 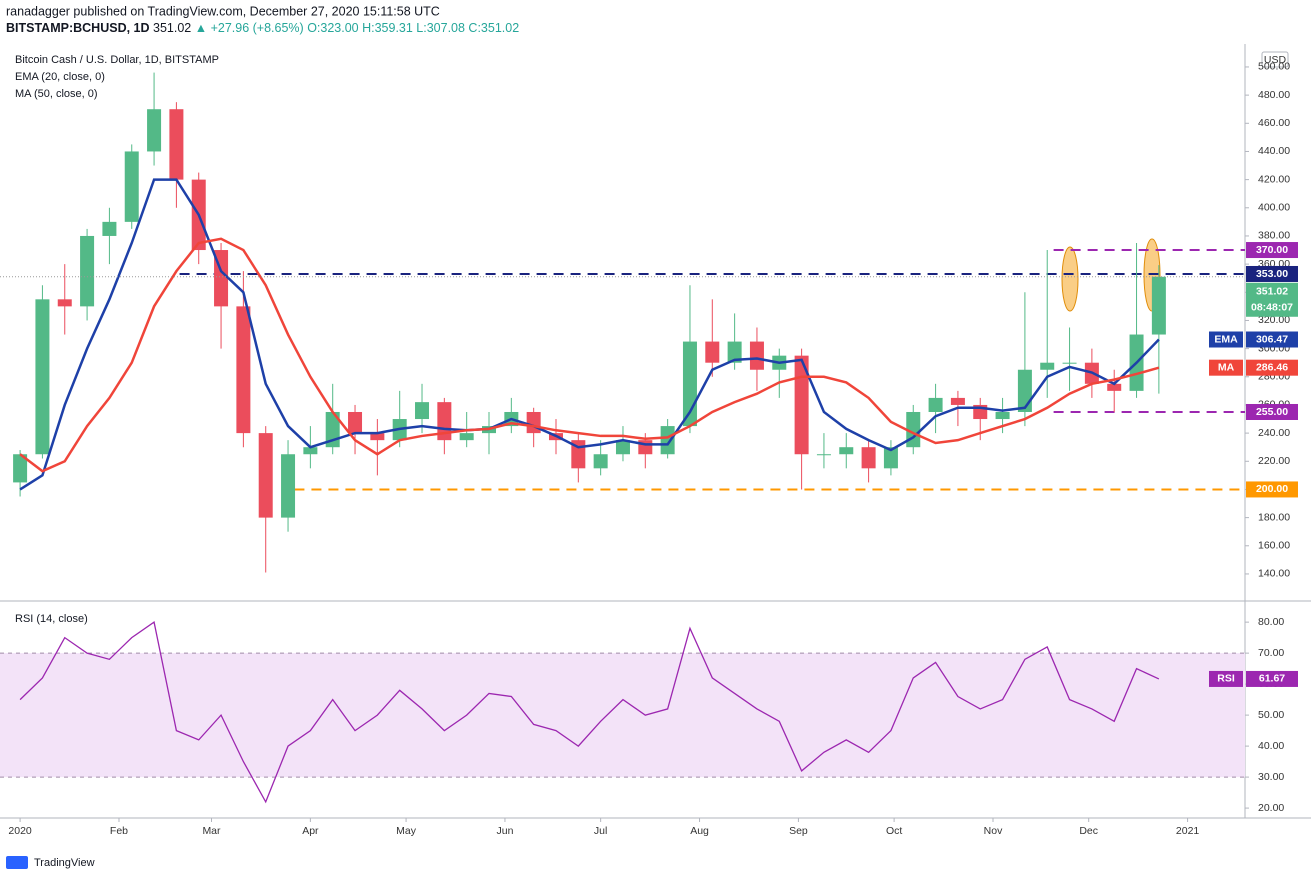 What do you see at coordinates (1271, 808) in the screenshot?
I see `y-tick-label: 20.00` at bounding box center [1271, 808].